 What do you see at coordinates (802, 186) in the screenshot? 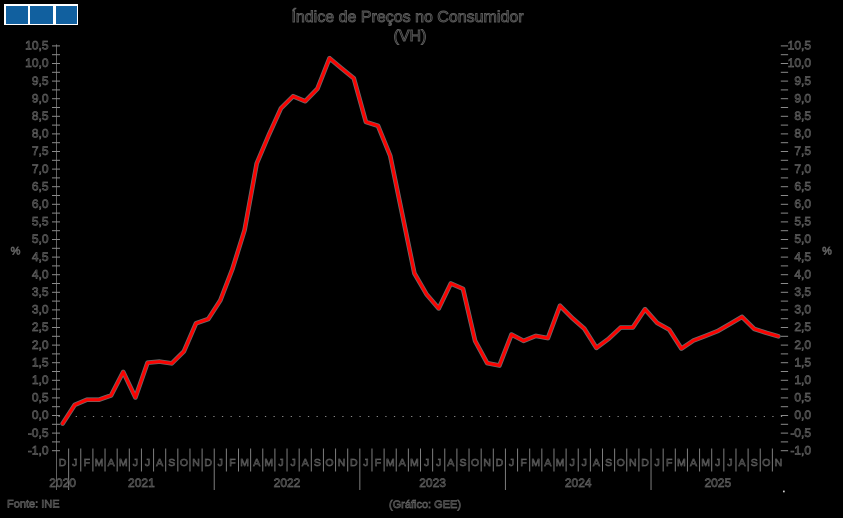
I see `svg-text: 6,5` at bounding box center [802, 186].